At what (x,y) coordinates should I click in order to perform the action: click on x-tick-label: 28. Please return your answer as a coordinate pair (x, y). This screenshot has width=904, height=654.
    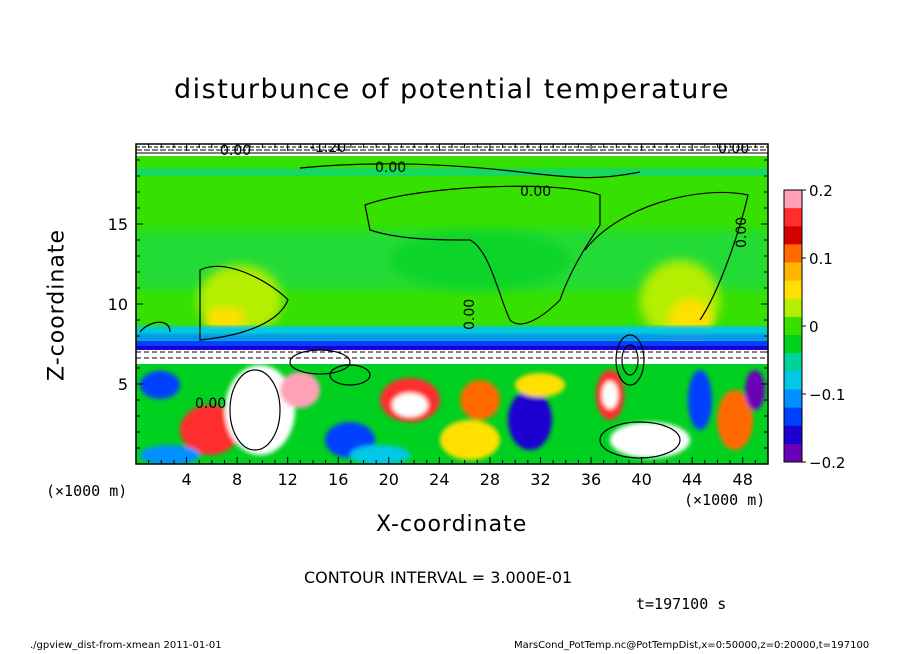
    Looking at the image, I should click on (490, 479).